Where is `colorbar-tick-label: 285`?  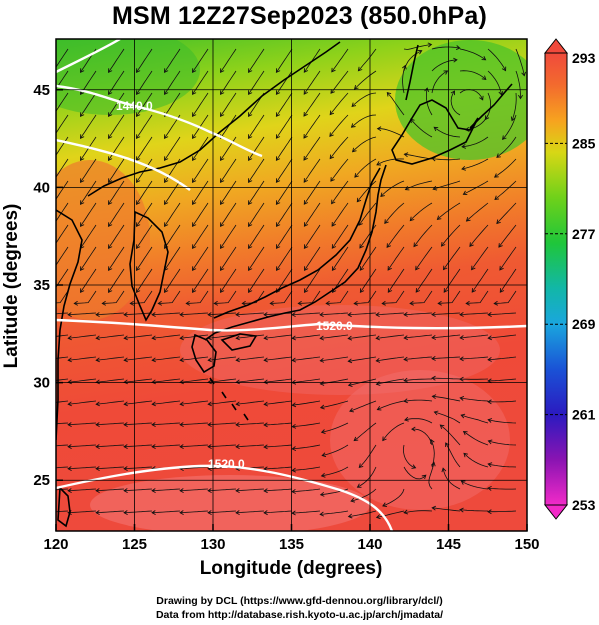
colorbar-tick-label: 285 is located at coordinates (584, 143).